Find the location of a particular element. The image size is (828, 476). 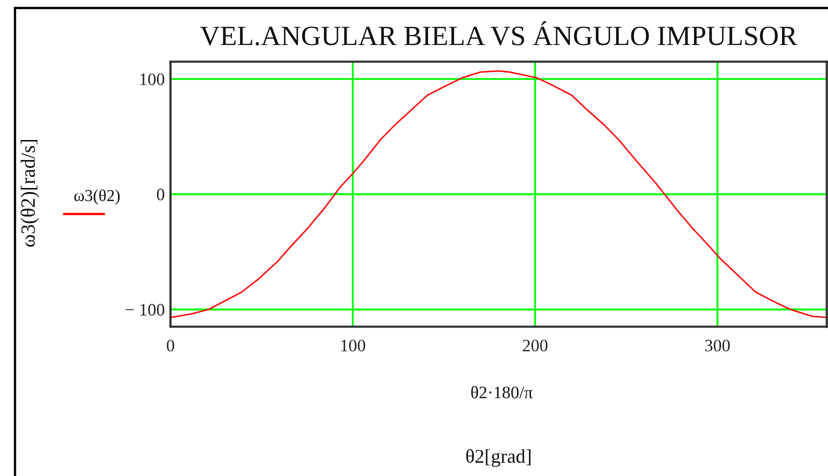

y-tick-label: − 100 is located at coordinates (145, 310).